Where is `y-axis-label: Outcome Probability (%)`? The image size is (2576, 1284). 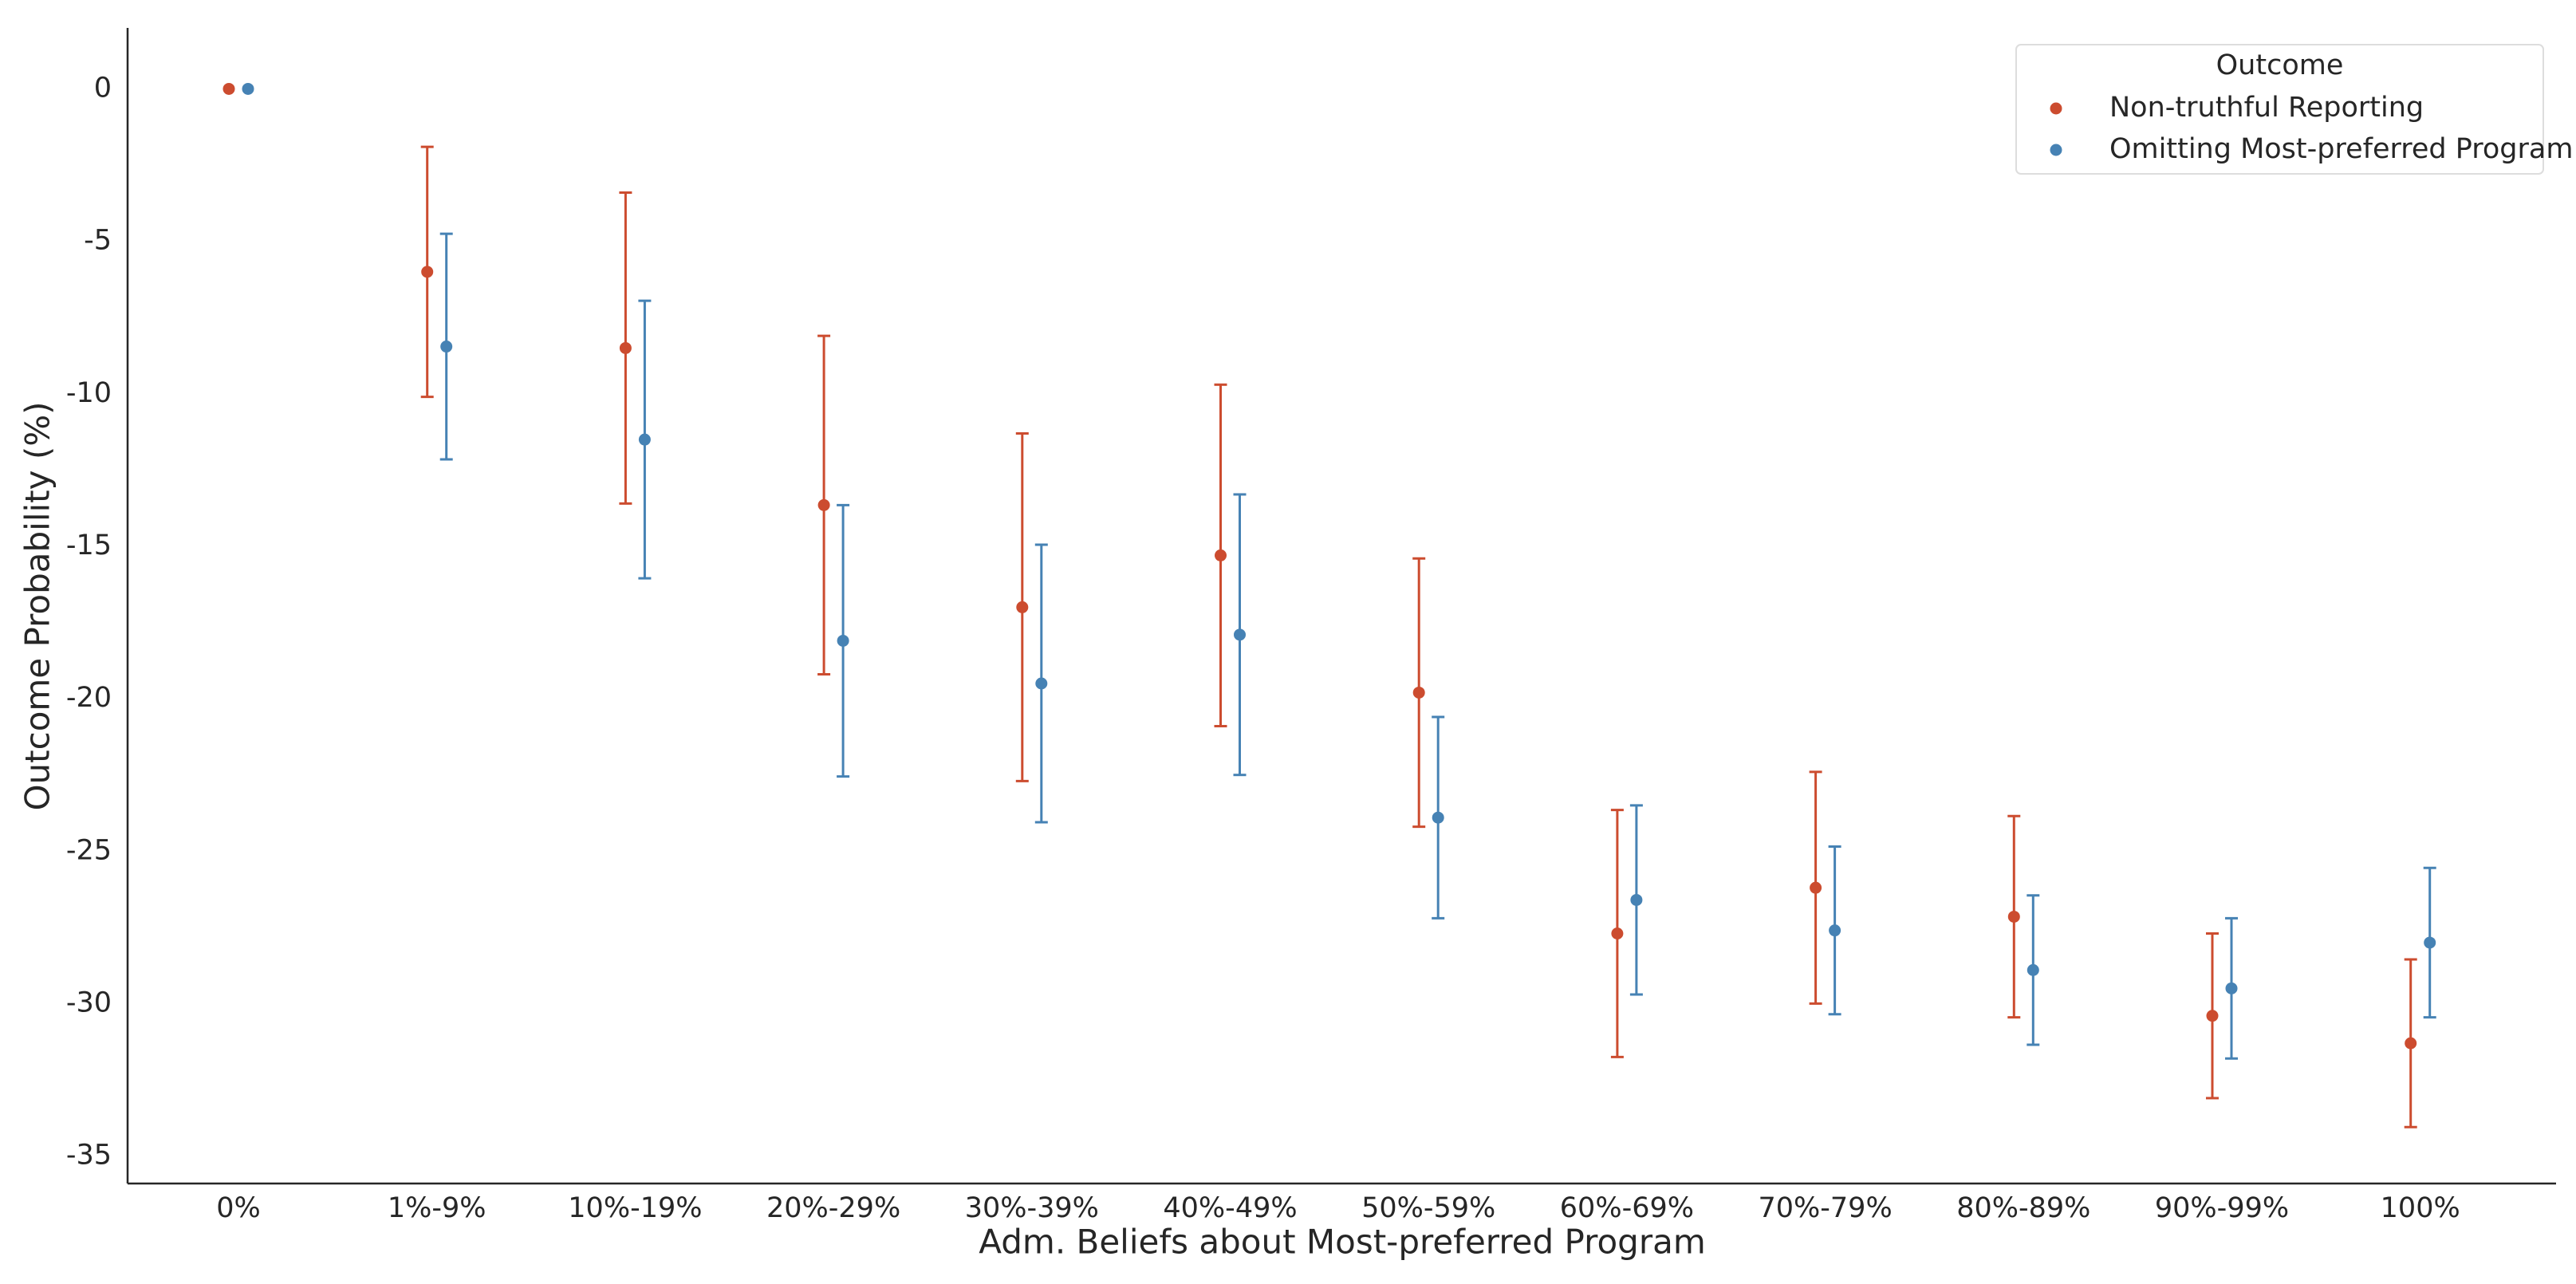
y-axis-label: Outcome Probability (%) is located at coordinates (37, 605).